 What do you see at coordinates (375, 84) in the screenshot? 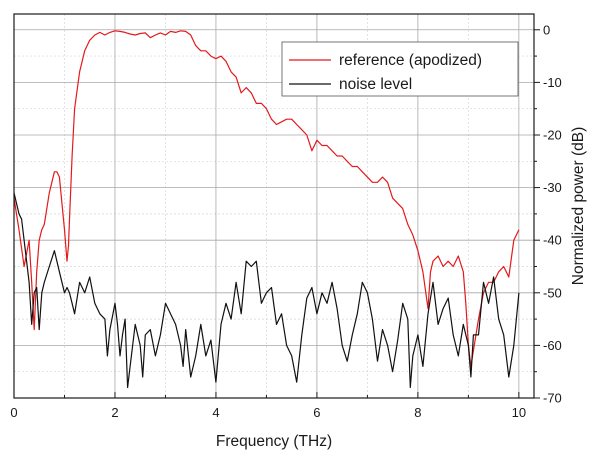
I see `legend-label-noise: noise level` at bounding box center [375, 84].